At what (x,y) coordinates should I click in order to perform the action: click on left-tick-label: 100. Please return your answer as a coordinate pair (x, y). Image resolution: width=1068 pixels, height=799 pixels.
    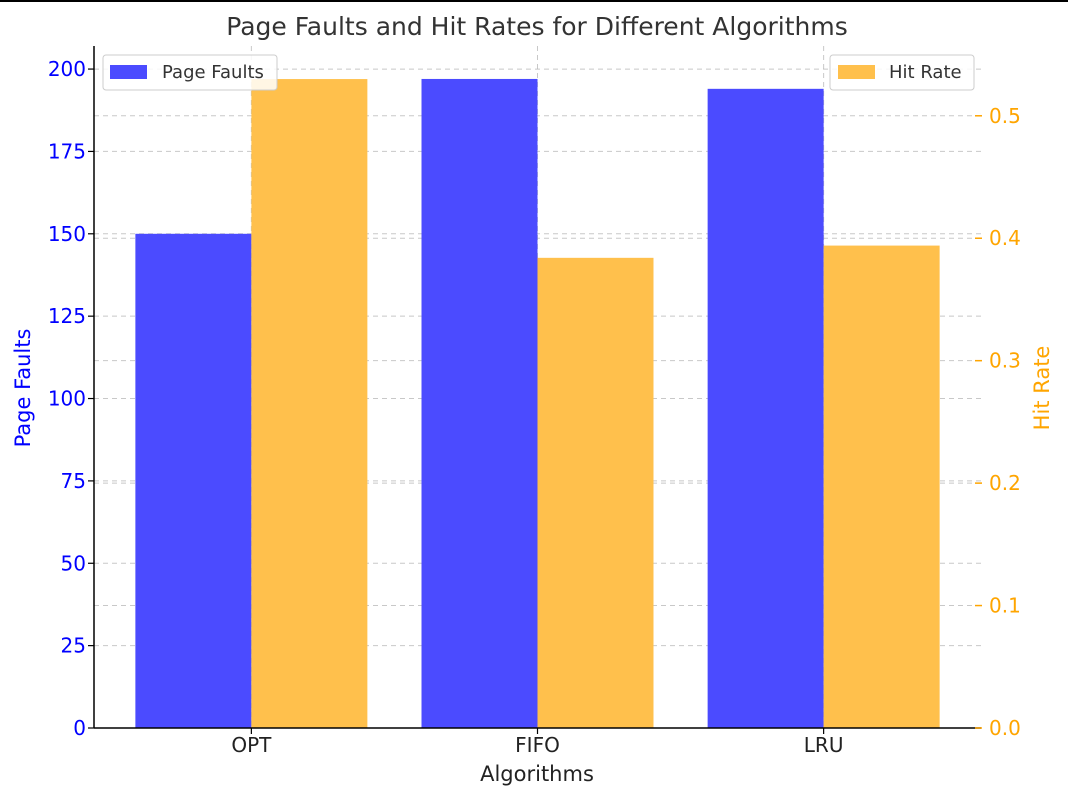
    Looking at the image, I should click on (67, 399).